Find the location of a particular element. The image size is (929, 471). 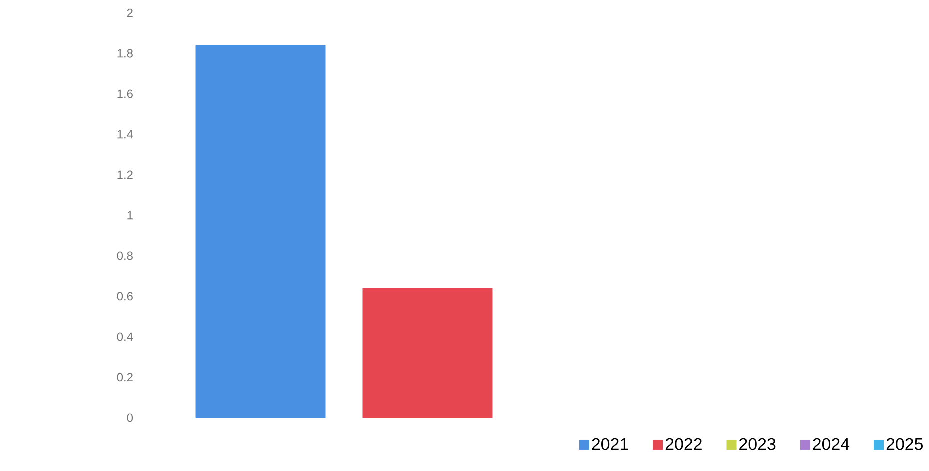

legend-label: 2023 is located at coordinates (758, 444).